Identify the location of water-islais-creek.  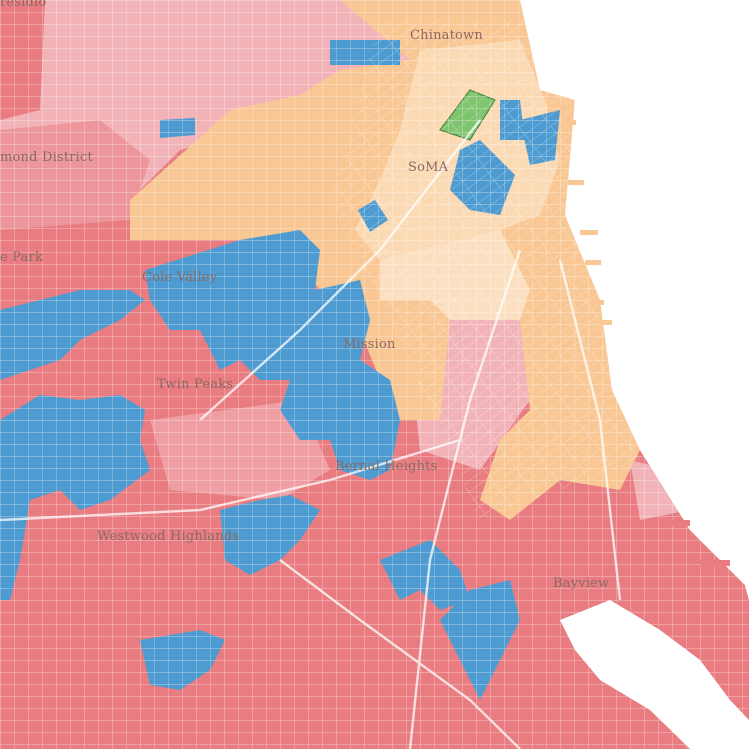
(654, 674).